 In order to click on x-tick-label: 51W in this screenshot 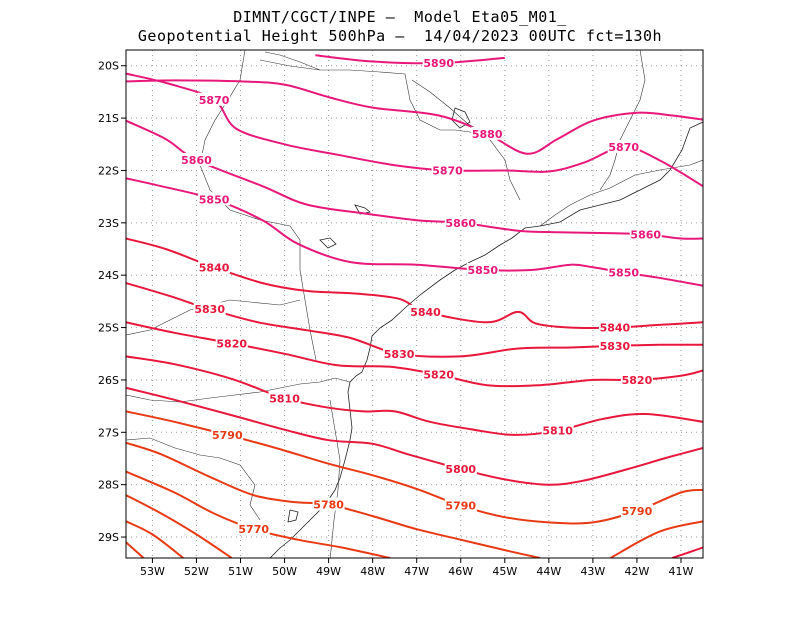, I will do `click(240, 571)`.